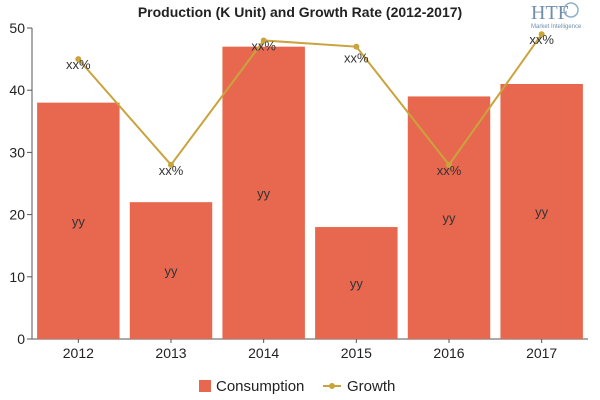  What do you see at coordinates (260, 386) in the screenshot?
I see `legend-label-consumption: Consumption` at bounding box center [260, 386].